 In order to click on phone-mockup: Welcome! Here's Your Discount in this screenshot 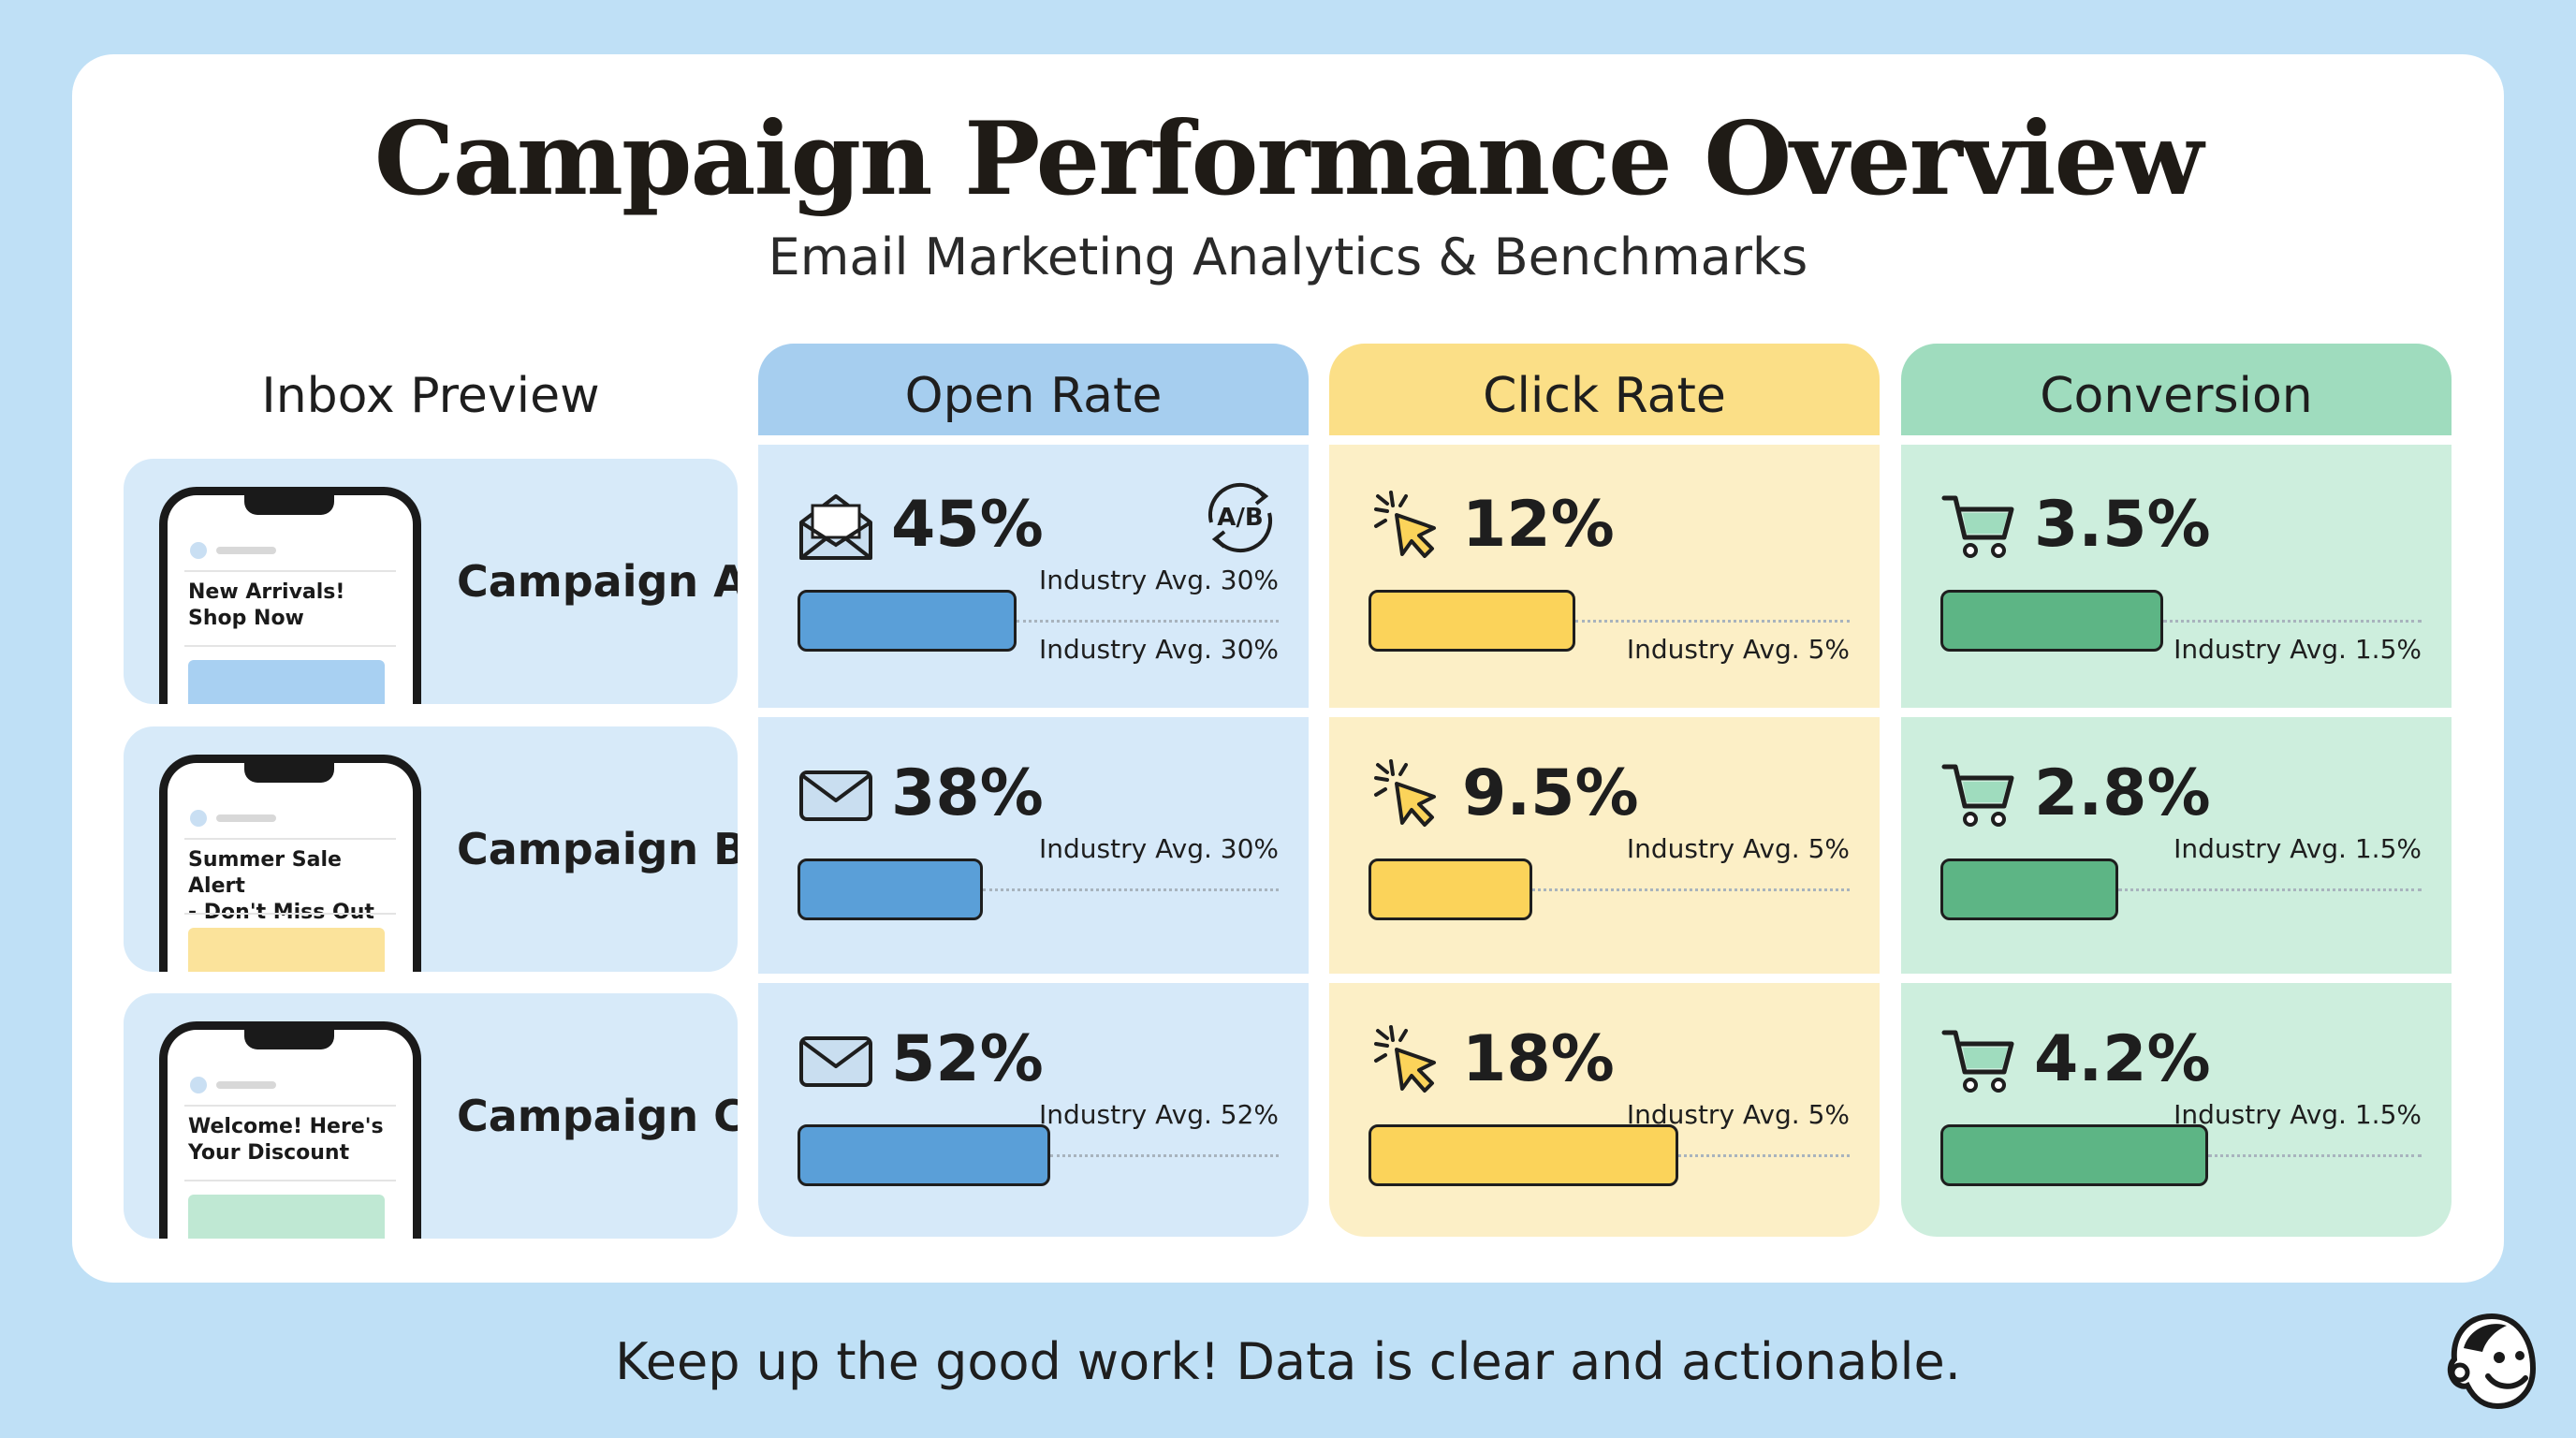, I will do `click(290, 1130)`.